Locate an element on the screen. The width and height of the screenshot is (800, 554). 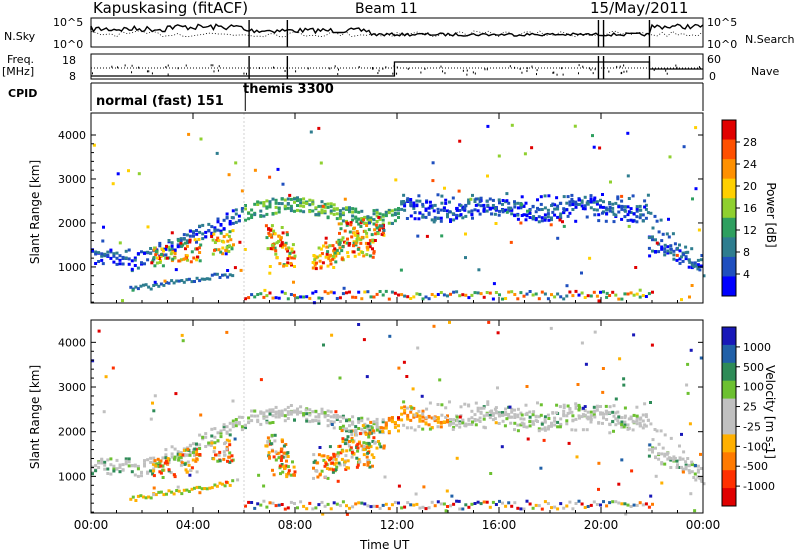
power-colorbar-swatch is located at coordinates (729, 130).